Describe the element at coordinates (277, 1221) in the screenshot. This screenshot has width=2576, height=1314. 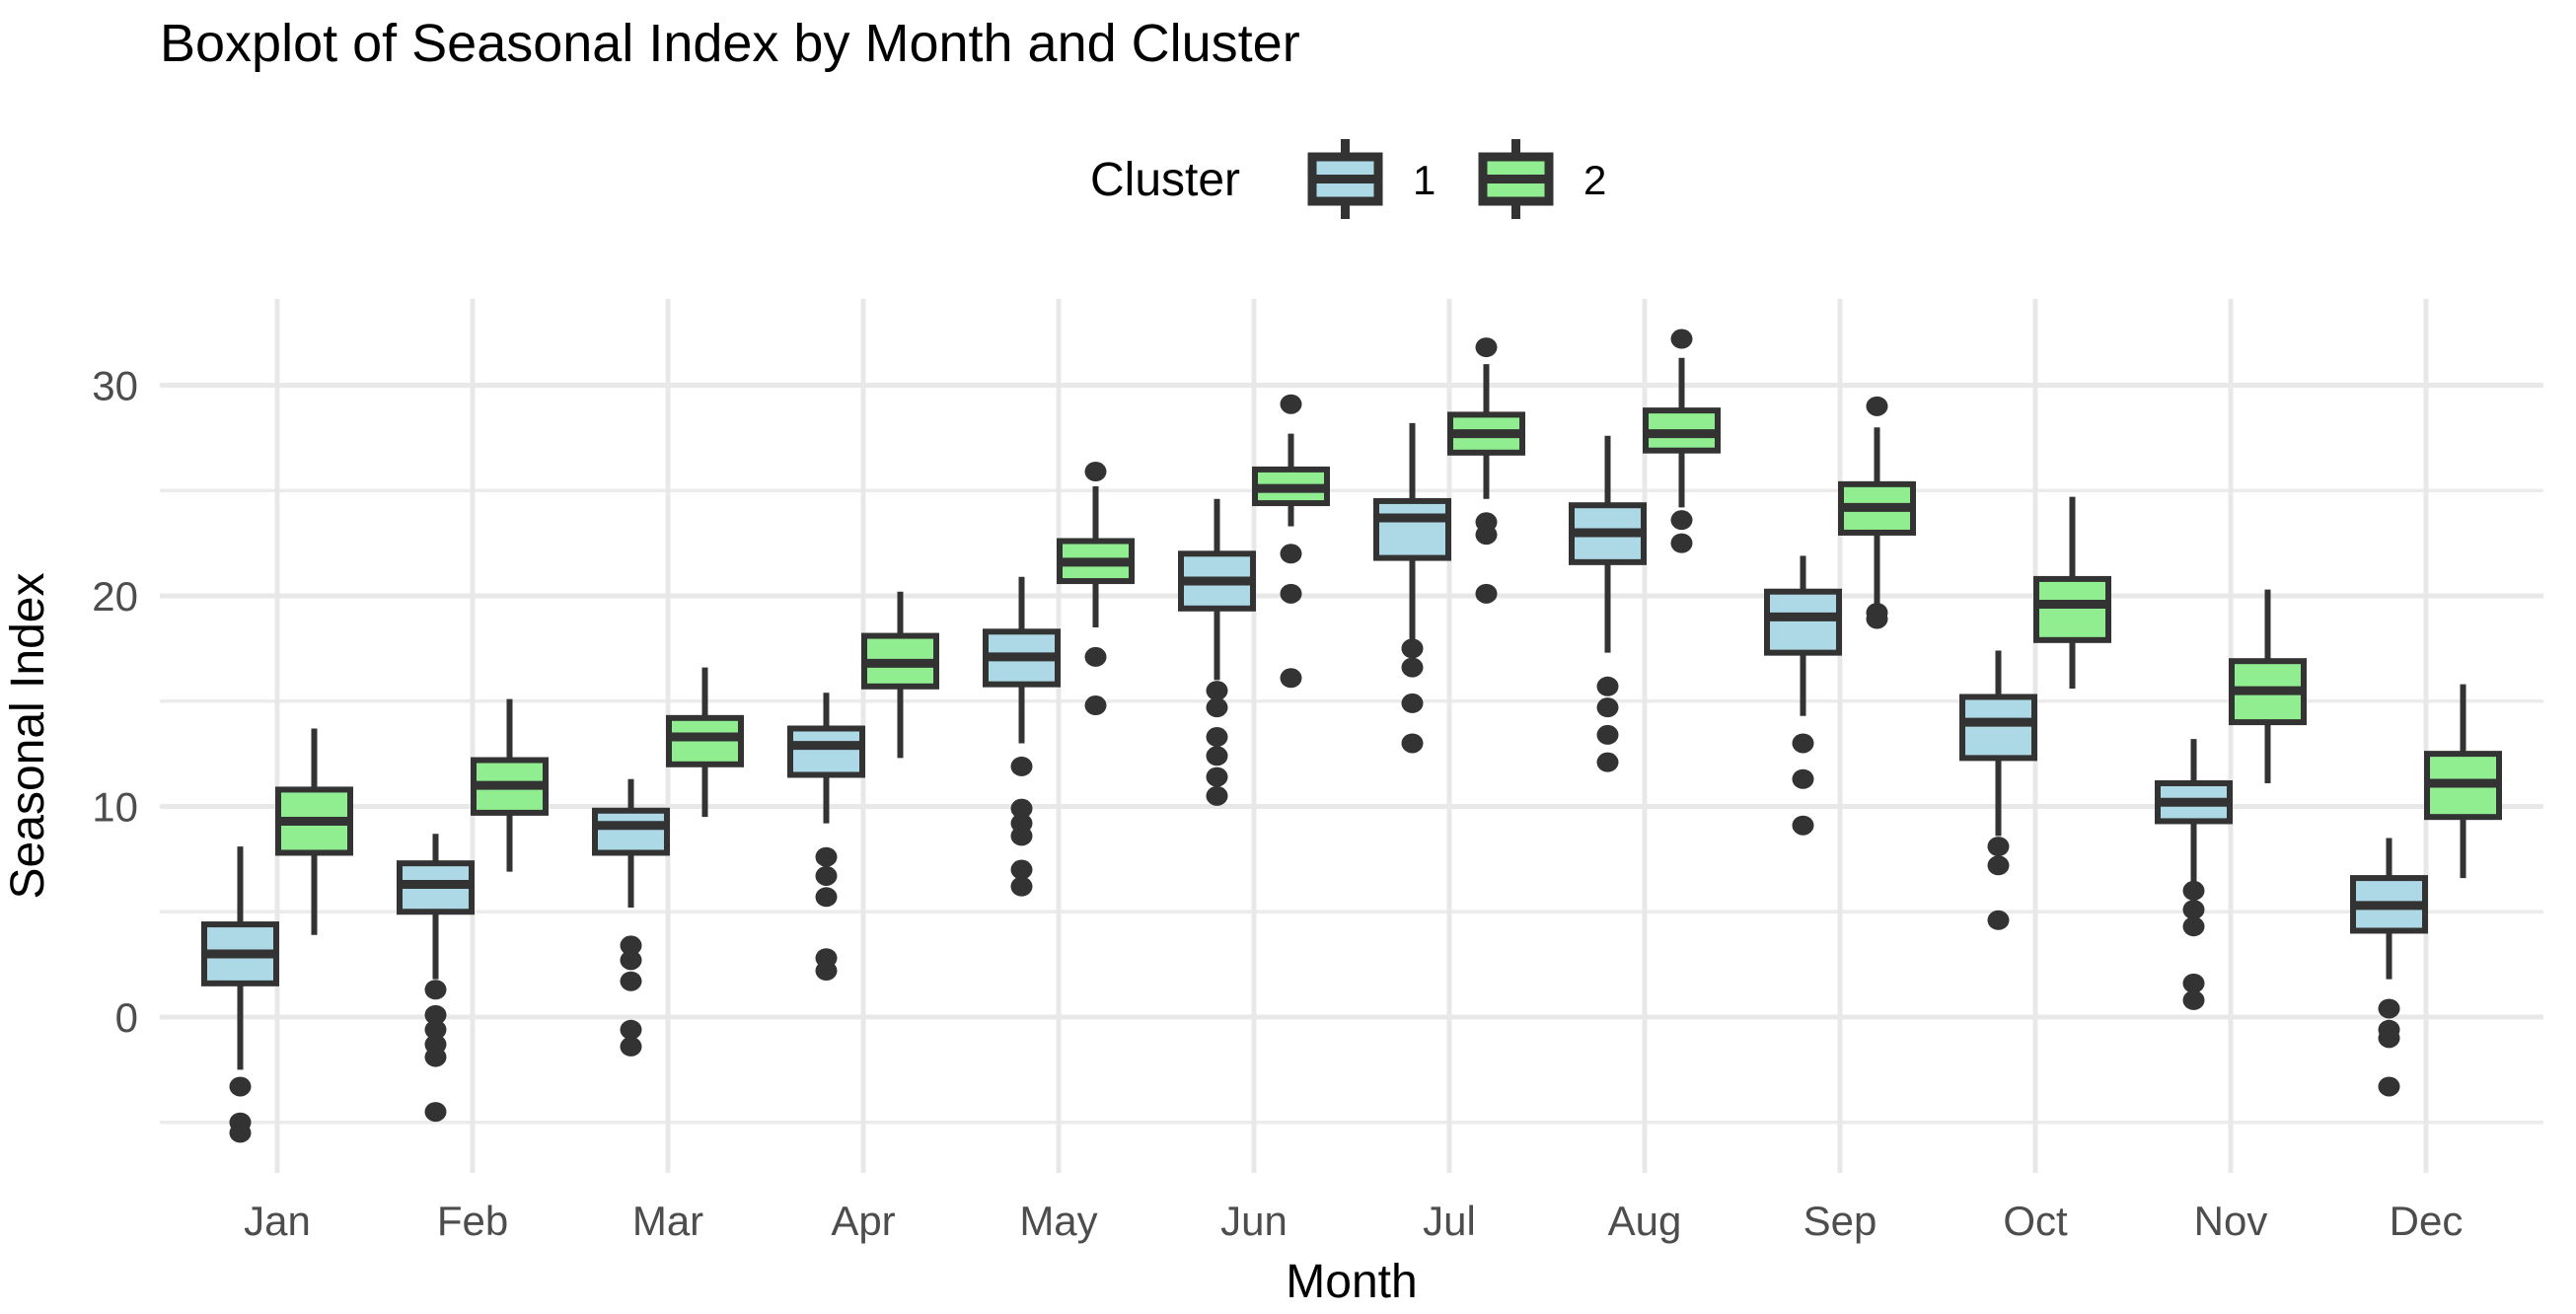
I see `x-tick-label-jan: Jan` at that location.